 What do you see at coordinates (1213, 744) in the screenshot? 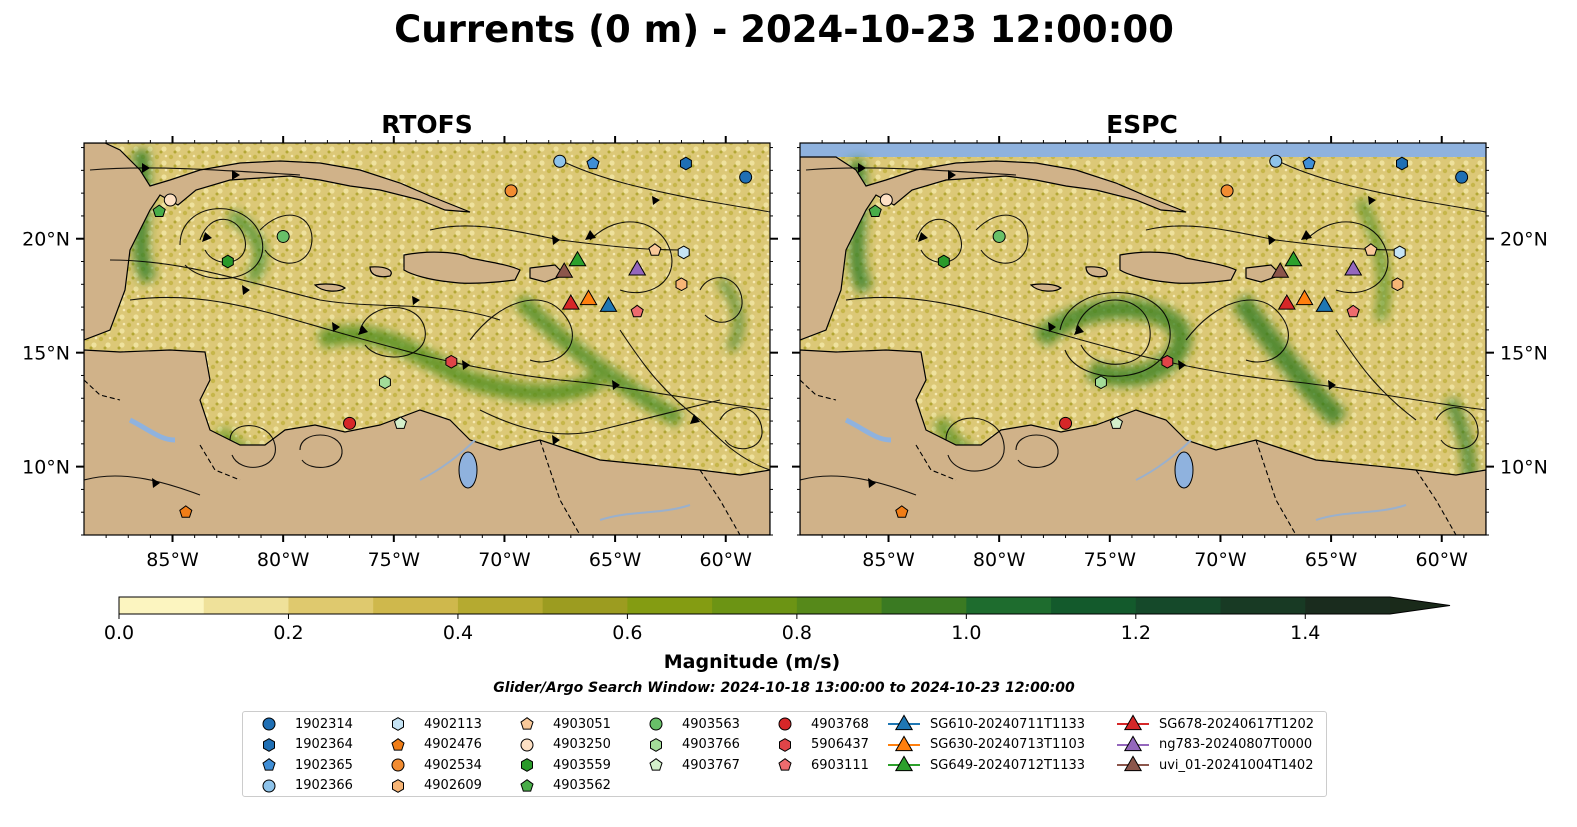
I see `legend-entry: ng783-20240807T0000` at bounding box center [1213, 744].